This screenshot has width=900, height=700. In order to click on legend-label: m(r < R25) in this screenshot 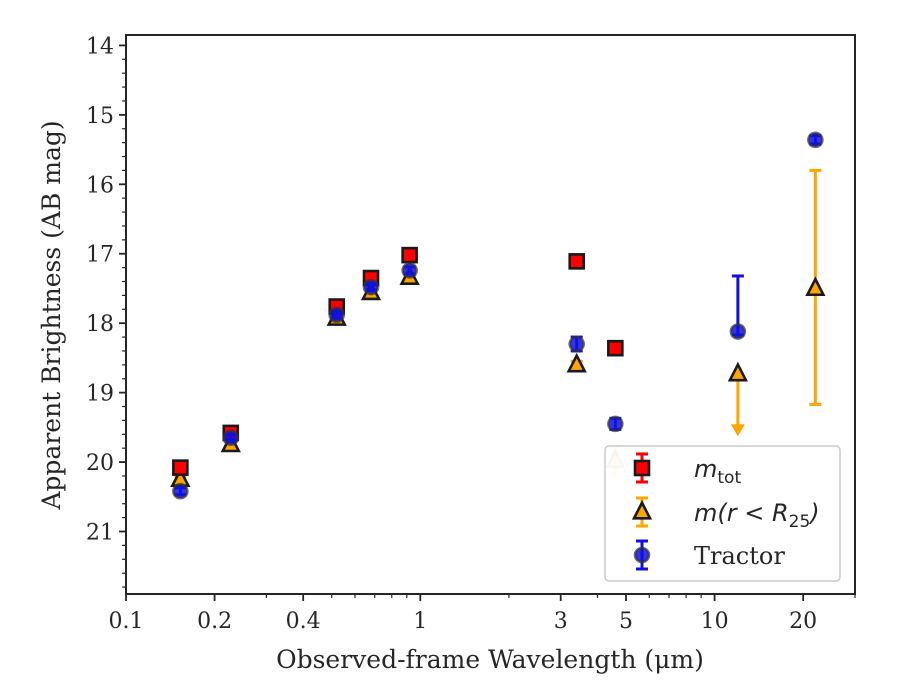, I will do `click(757, 515)`.